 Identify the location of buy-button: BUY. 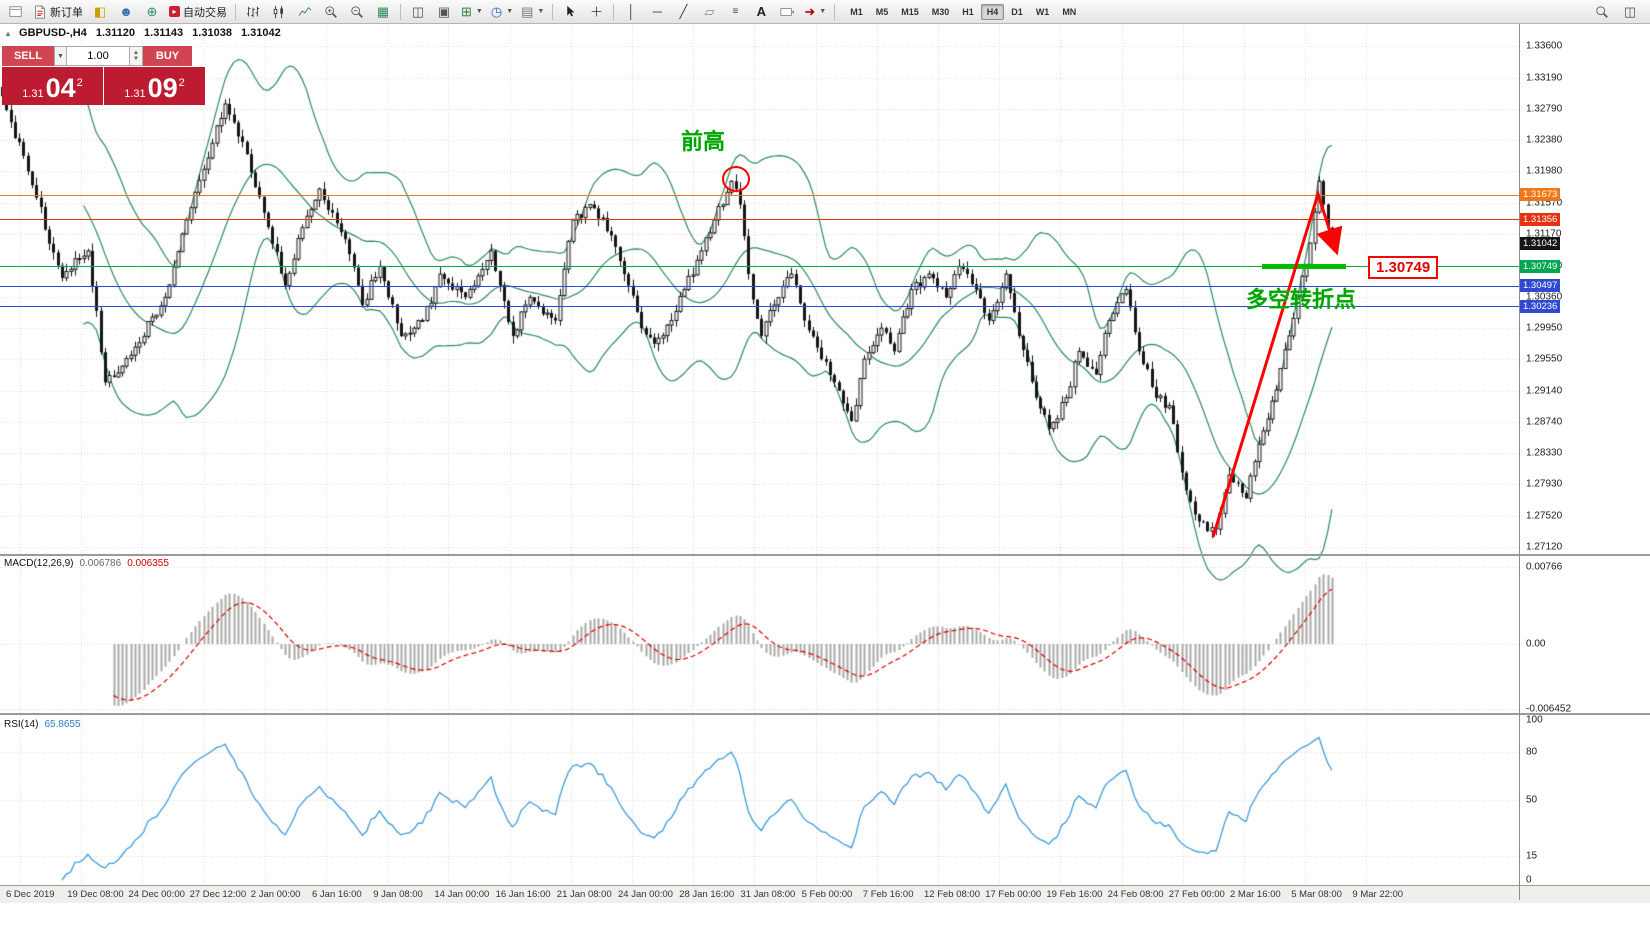
(167, 56).